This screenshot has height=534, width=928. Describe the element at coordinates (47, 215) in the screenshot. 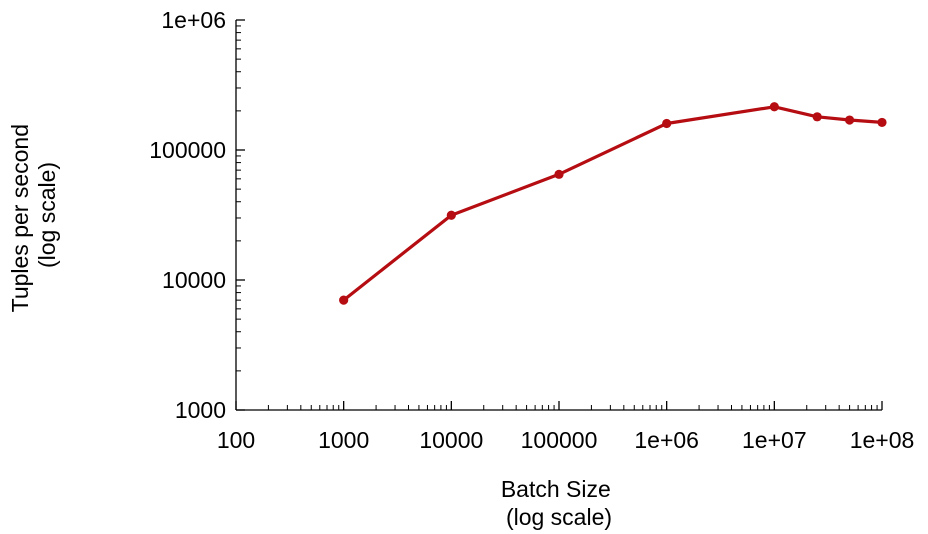

I see `y-axis-title-line-2: (log scale)` at that location.